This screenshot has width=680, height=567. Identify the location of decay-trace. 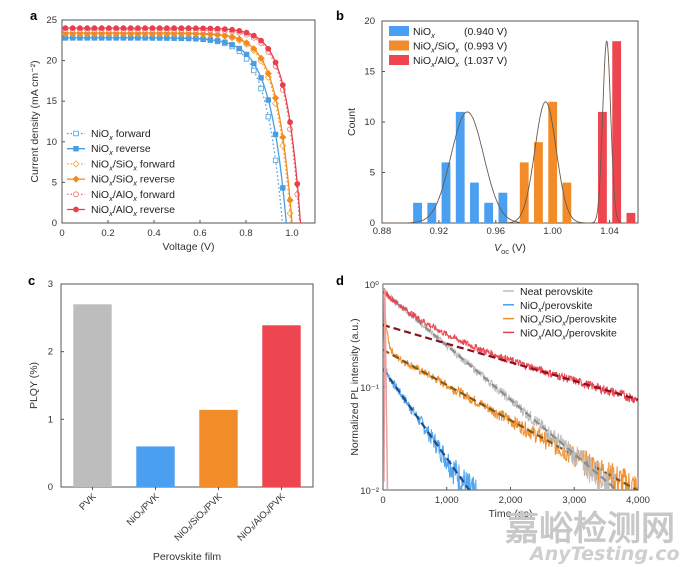
(510, 347).